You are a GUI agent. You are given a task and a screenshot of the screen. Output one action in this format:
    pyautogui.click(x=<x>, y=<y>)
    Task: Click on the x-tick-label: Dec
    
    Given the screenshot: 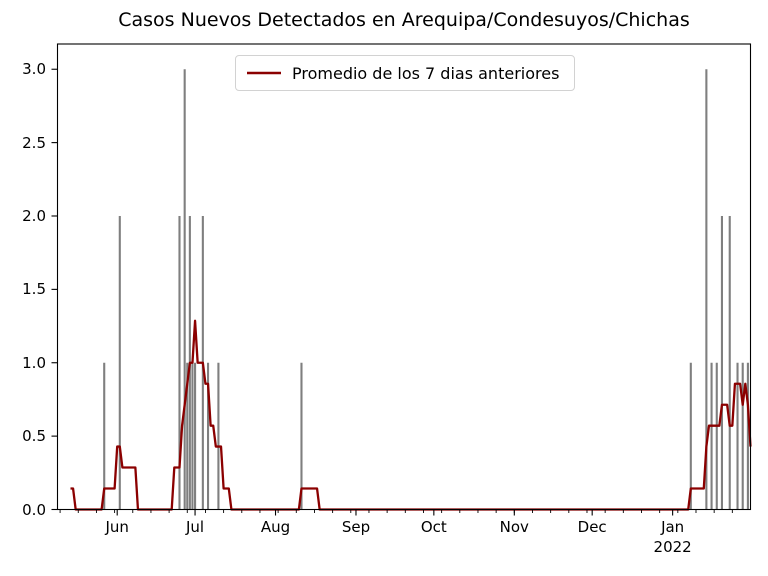 What is the action you would take?
    pyautogui.click(x=592, y=527)
    